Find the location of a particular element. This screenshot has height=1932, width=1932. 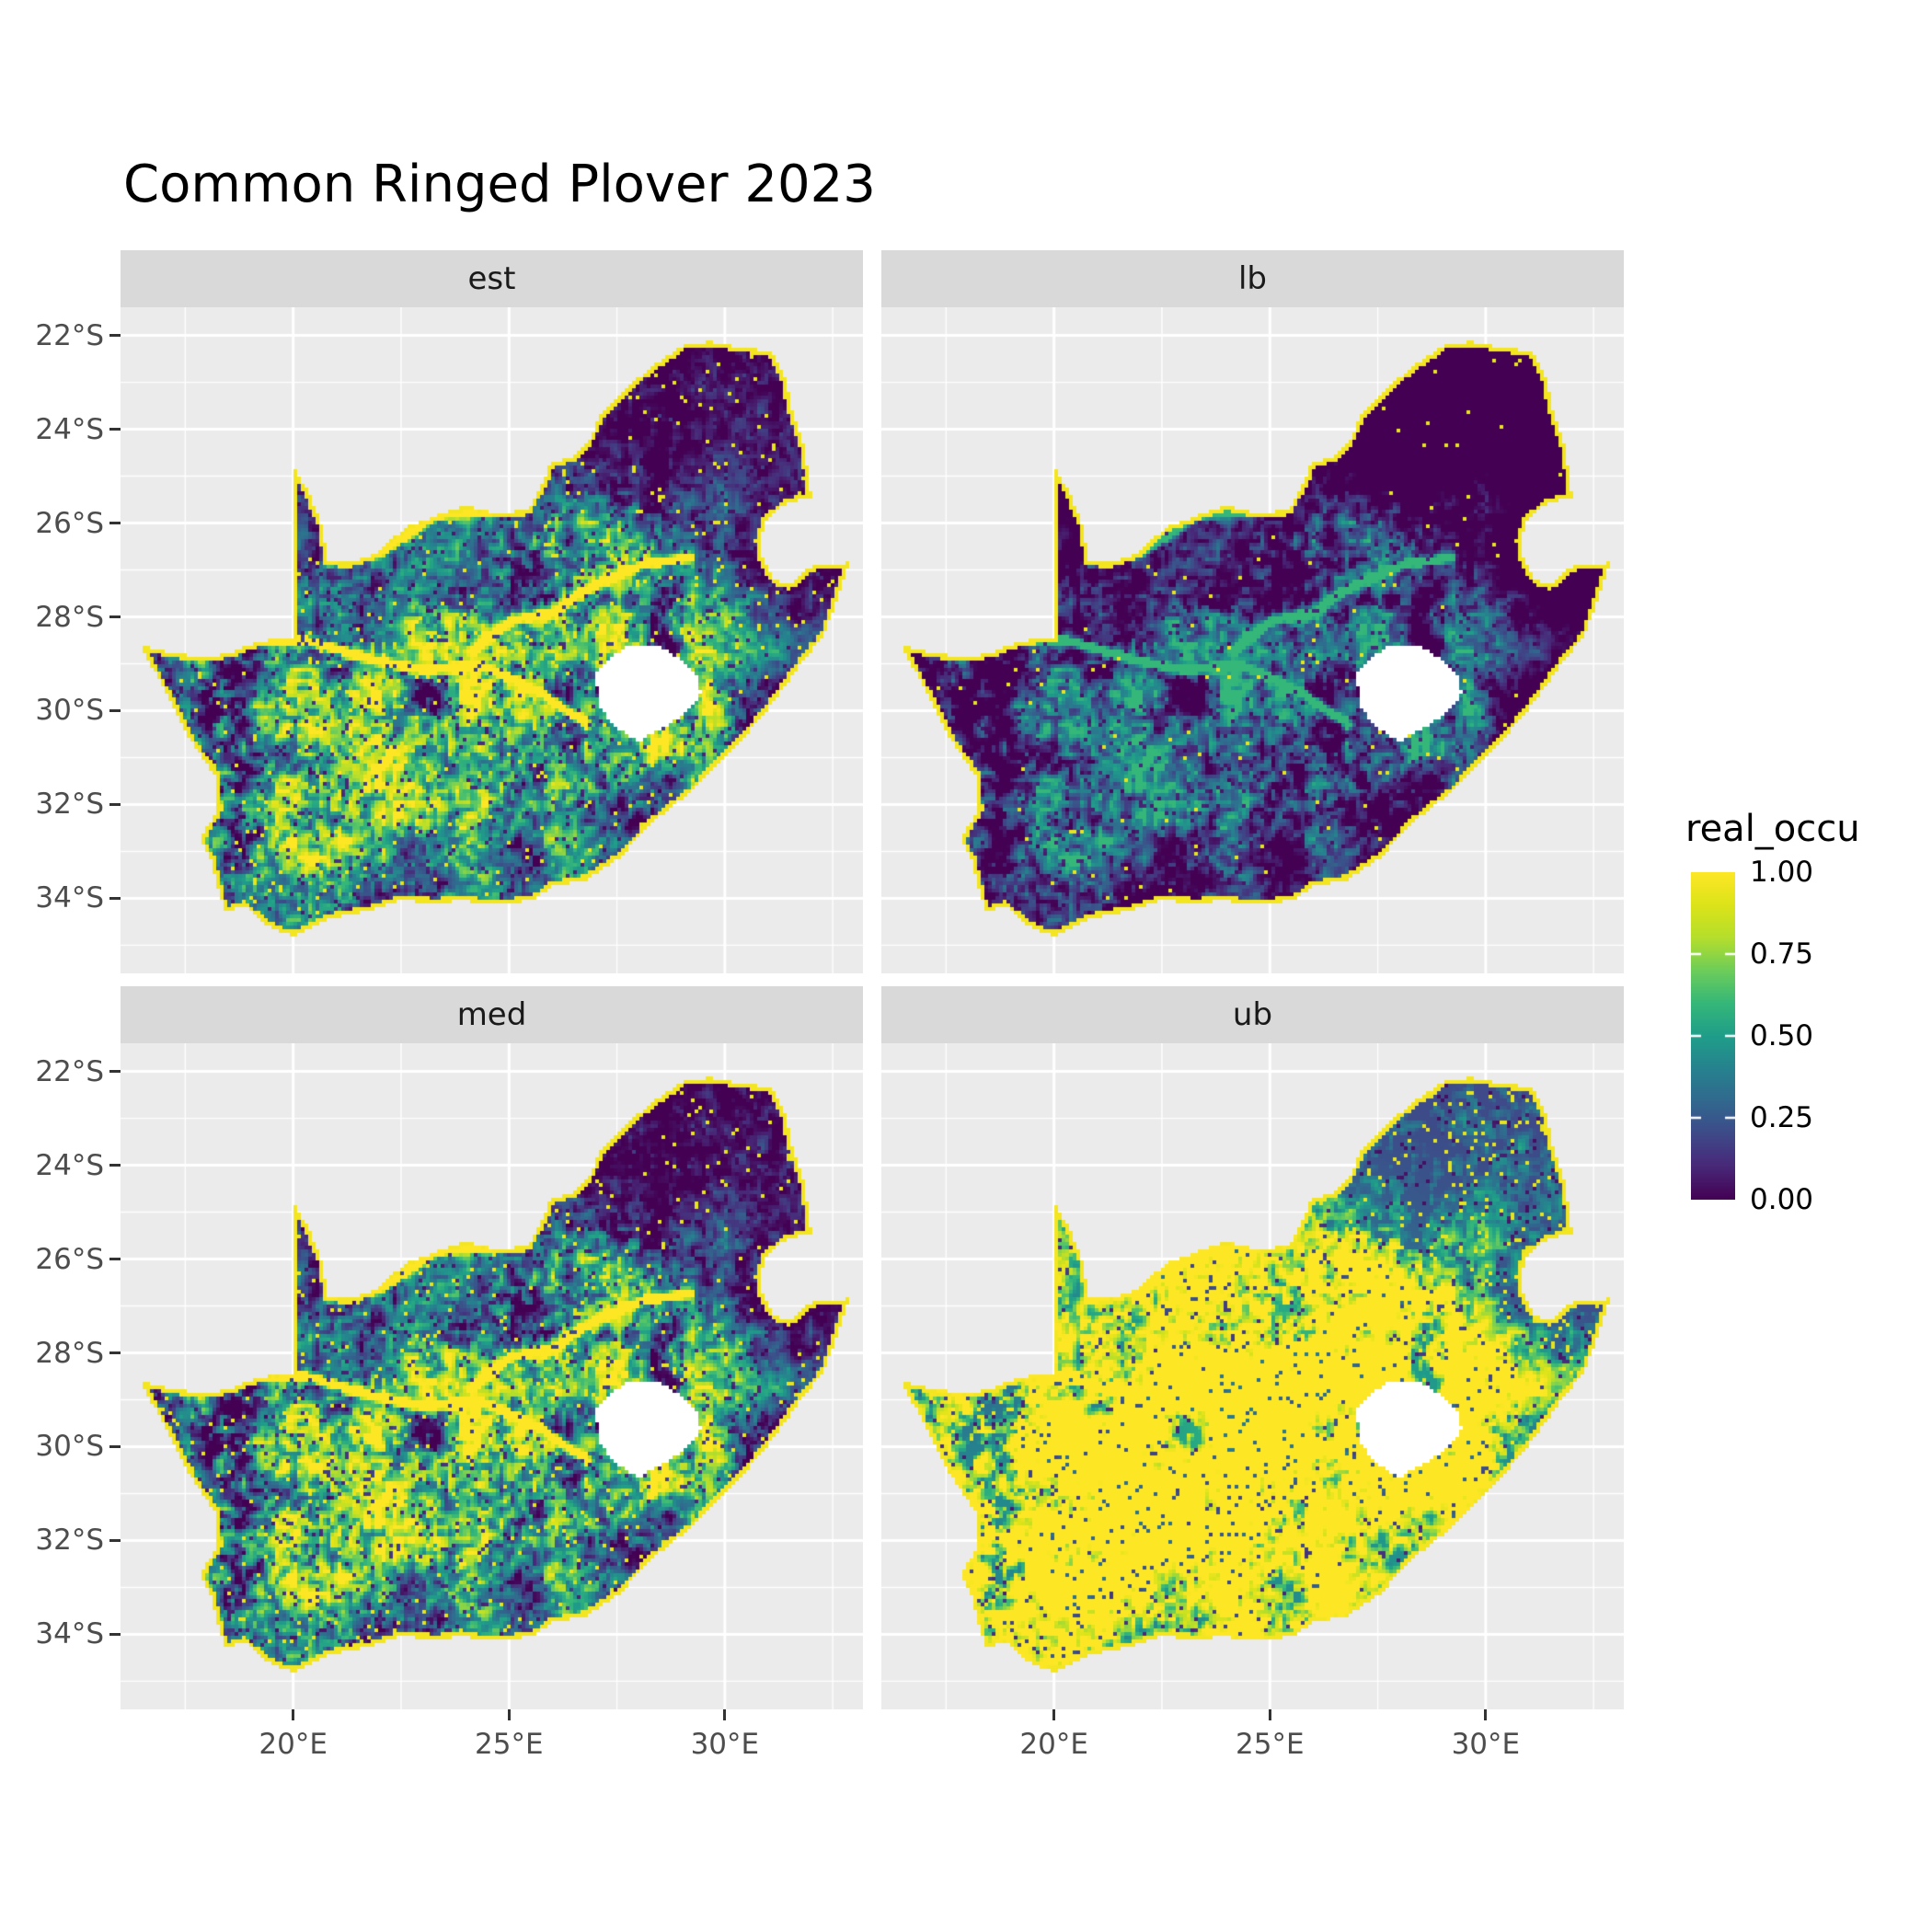

facet-strip-est-label: est is located at coordinates (492, 278).